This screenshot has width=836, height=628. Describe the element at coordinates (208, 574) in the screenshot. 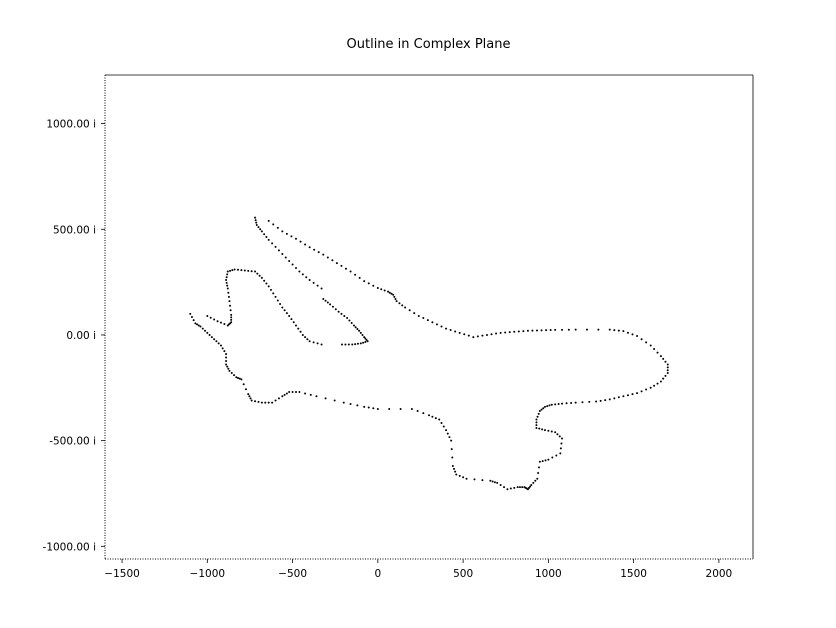

I see `x-tick-label: −1000` at that location.